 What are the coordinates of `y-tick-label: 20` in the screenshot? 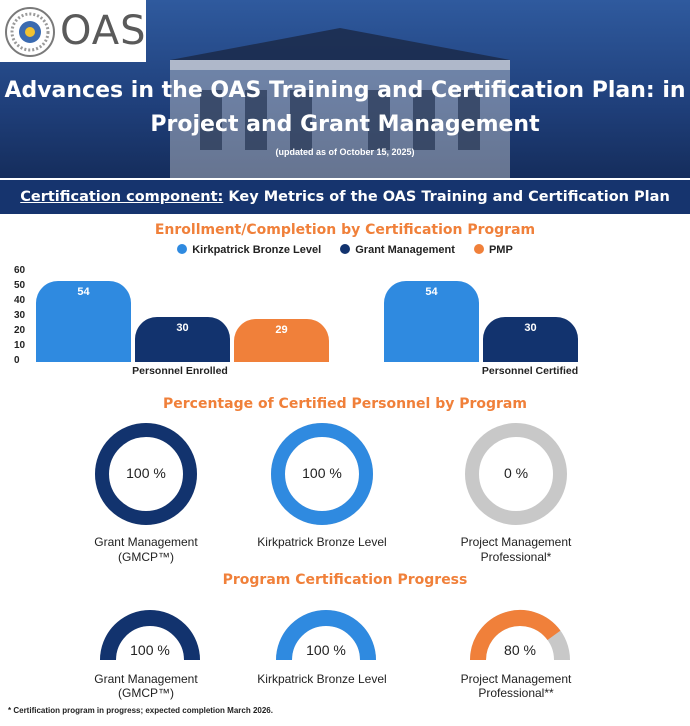 It's located at (20, 330).